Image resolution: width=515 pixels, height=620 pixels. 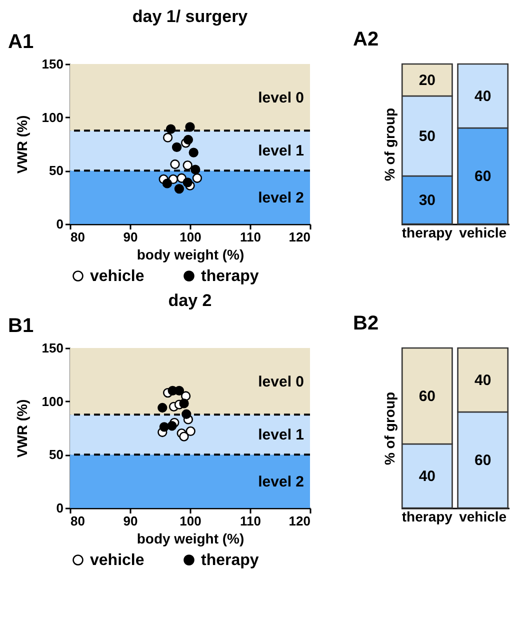 I want to click on data-label: 50, so click(x=427, y=136).